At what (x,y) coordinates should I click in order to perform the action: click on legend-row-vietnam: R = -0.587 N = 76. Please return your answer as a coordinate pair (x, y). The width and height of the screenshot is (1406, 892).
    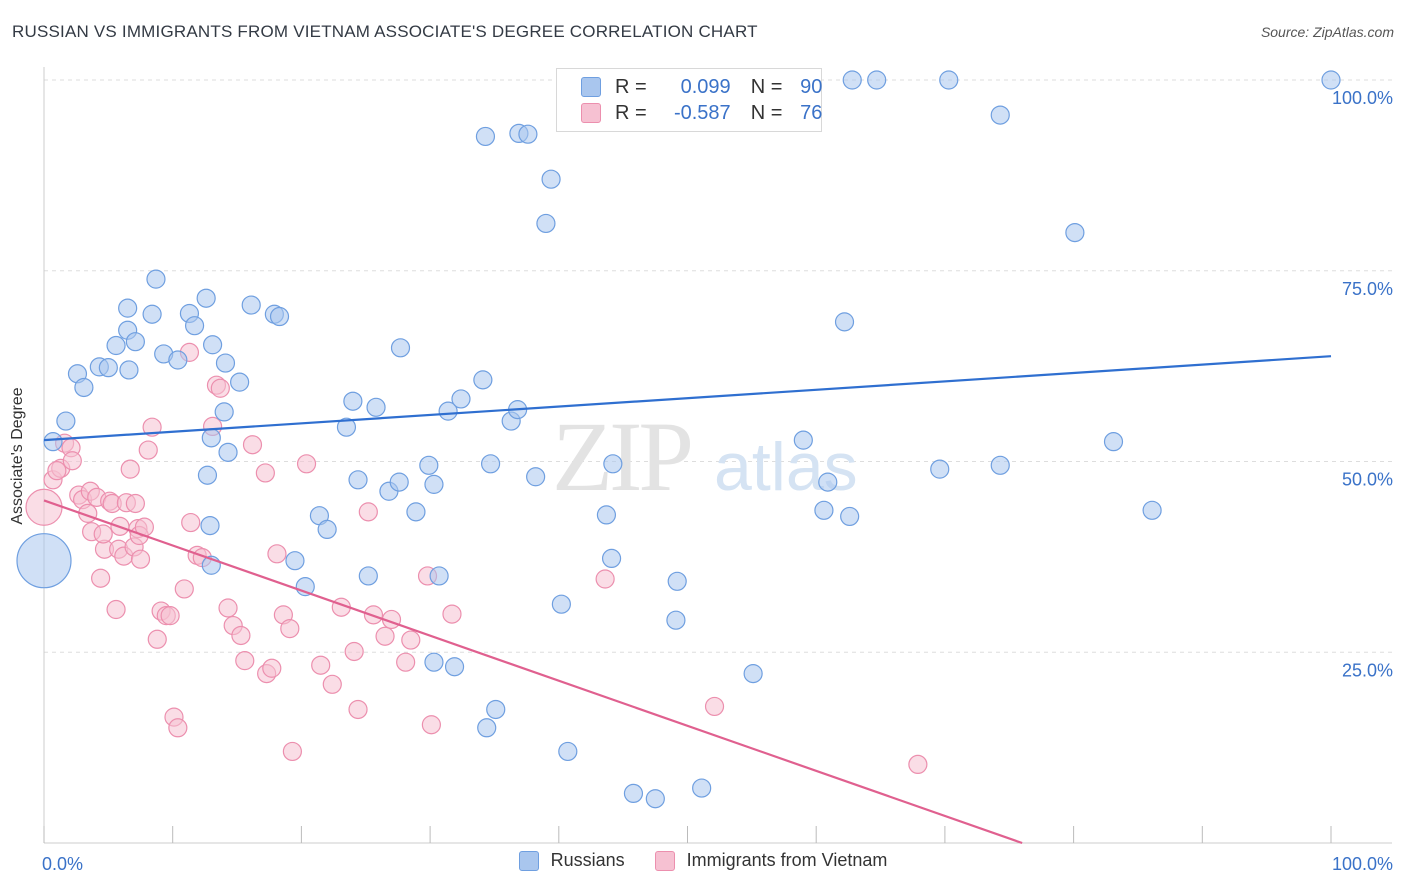
    Looking at the image, I should click on (701, 113).